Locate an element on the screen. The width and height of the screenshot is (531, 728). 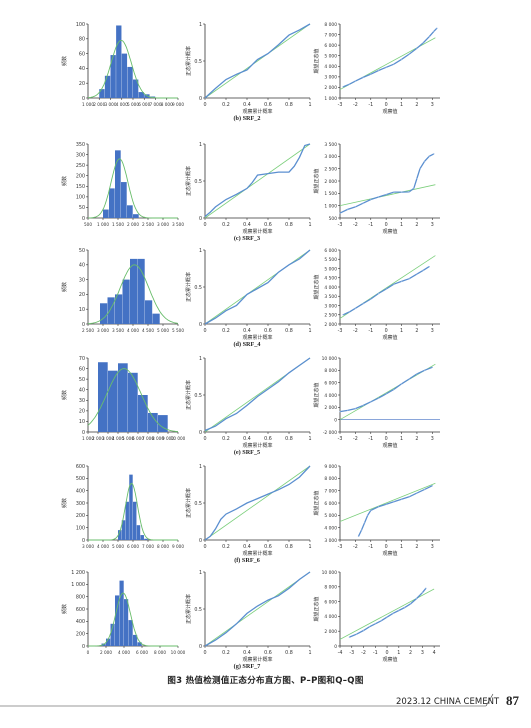
panel-5-qq-x-tick-label: 1 is located at coordinates (401, 547).